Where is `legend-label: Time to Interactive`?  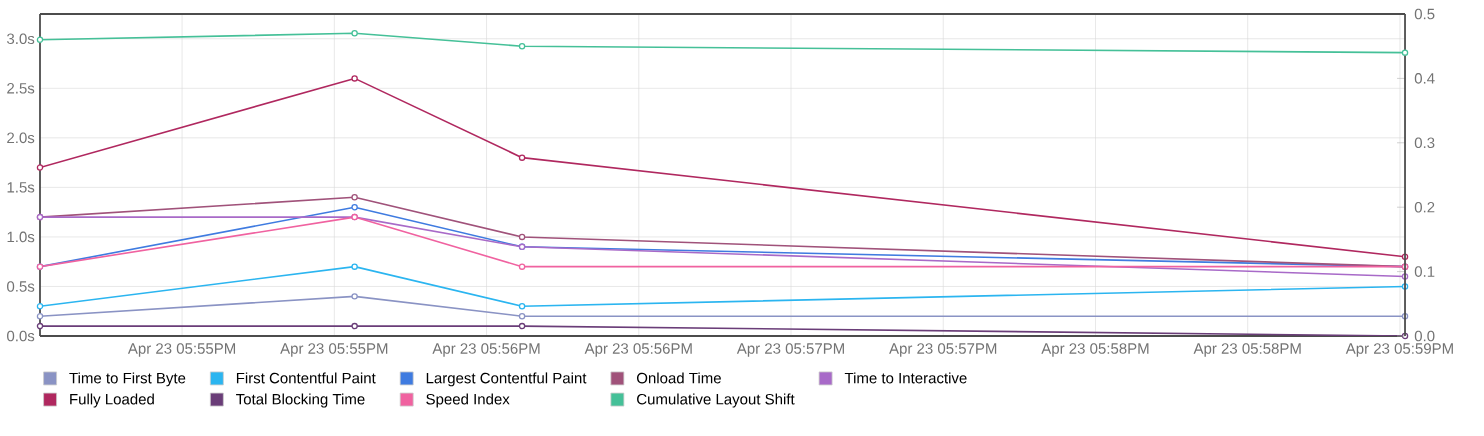
legend-label: Time to Interactive is located at coordinates (905, 378).